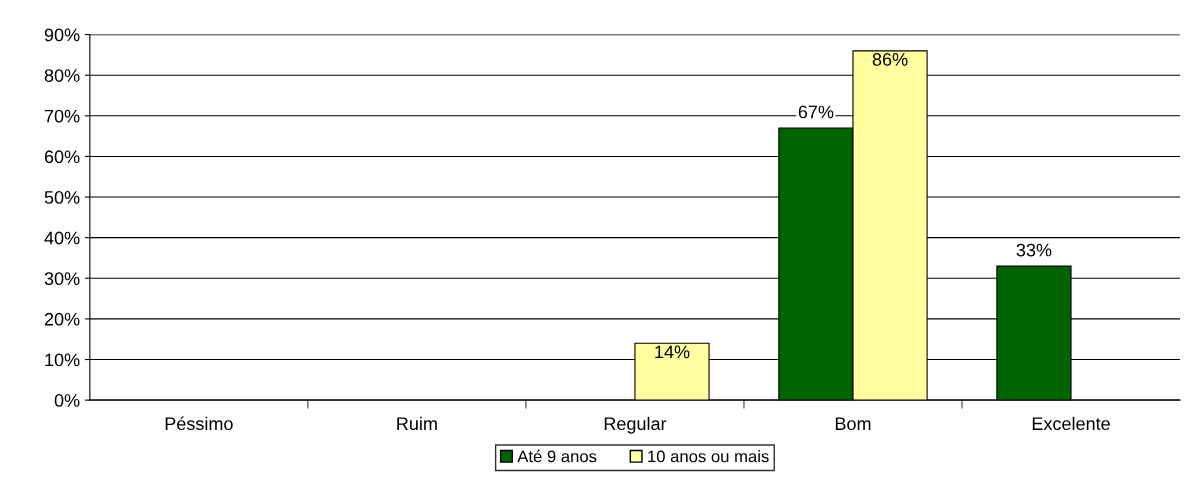 This screenshot has height=494, width=1198. Describe the element at coordinates (199, 423) in the screenshot. I see `x-tick-label: Péssimo` at that location.